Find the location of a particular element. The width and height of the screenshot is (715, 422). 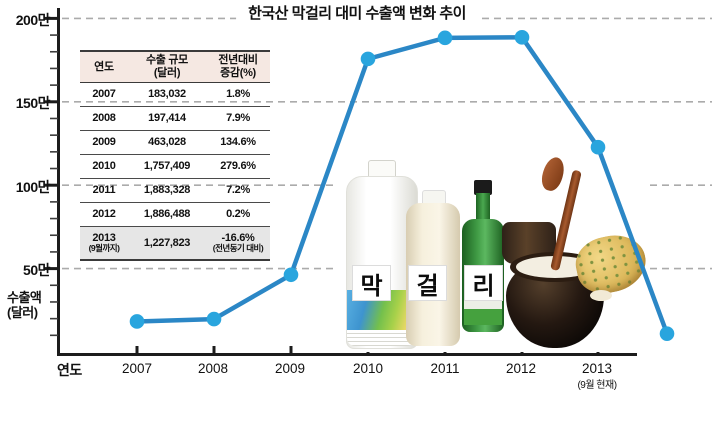

table-row-2008: 2008 197,414 7.9% is located at coordinates (175, 119).